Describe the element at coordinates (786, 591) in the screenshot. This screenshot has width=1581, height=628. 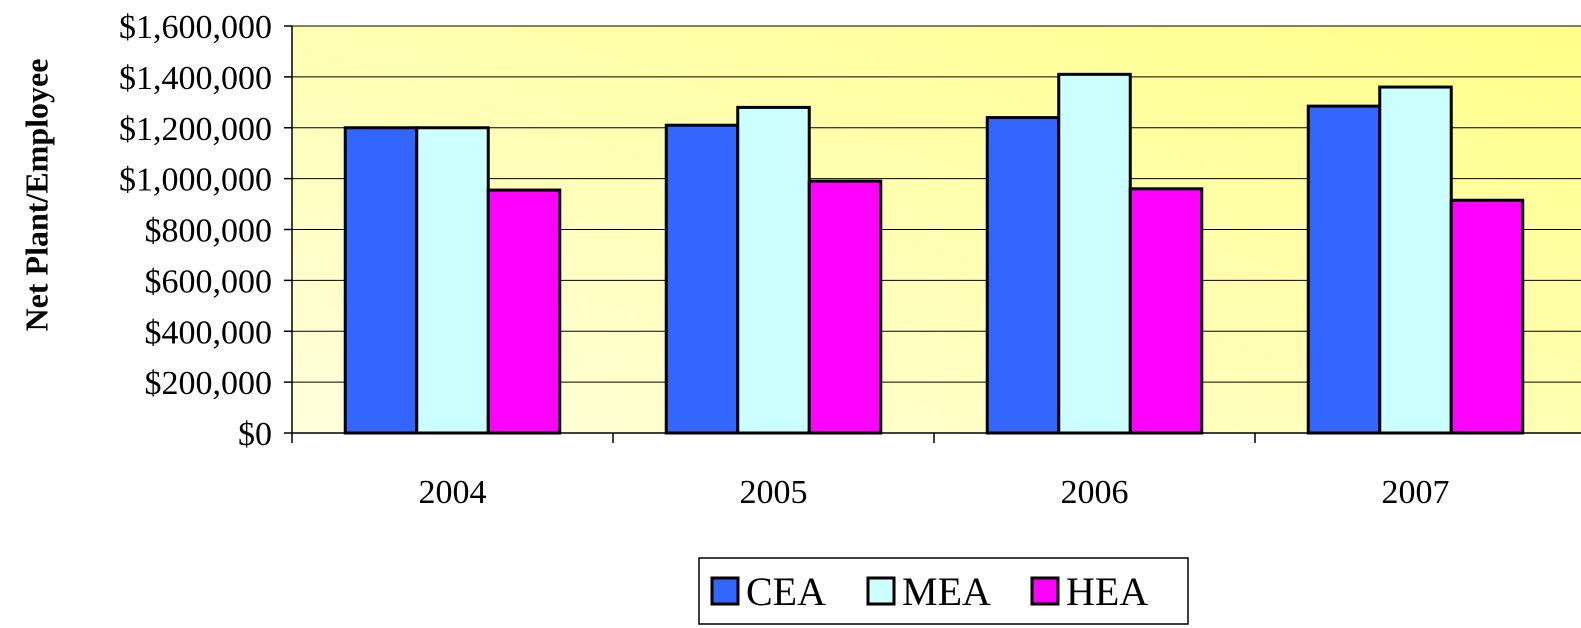
I see `legend-label: CEA` at that location.